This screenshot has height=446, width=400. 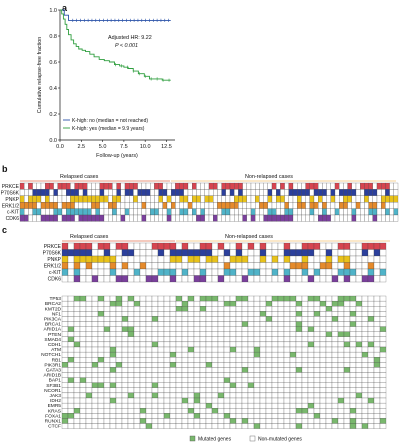 I want to click on row-label: CTCF, so click(x=54, y=427).